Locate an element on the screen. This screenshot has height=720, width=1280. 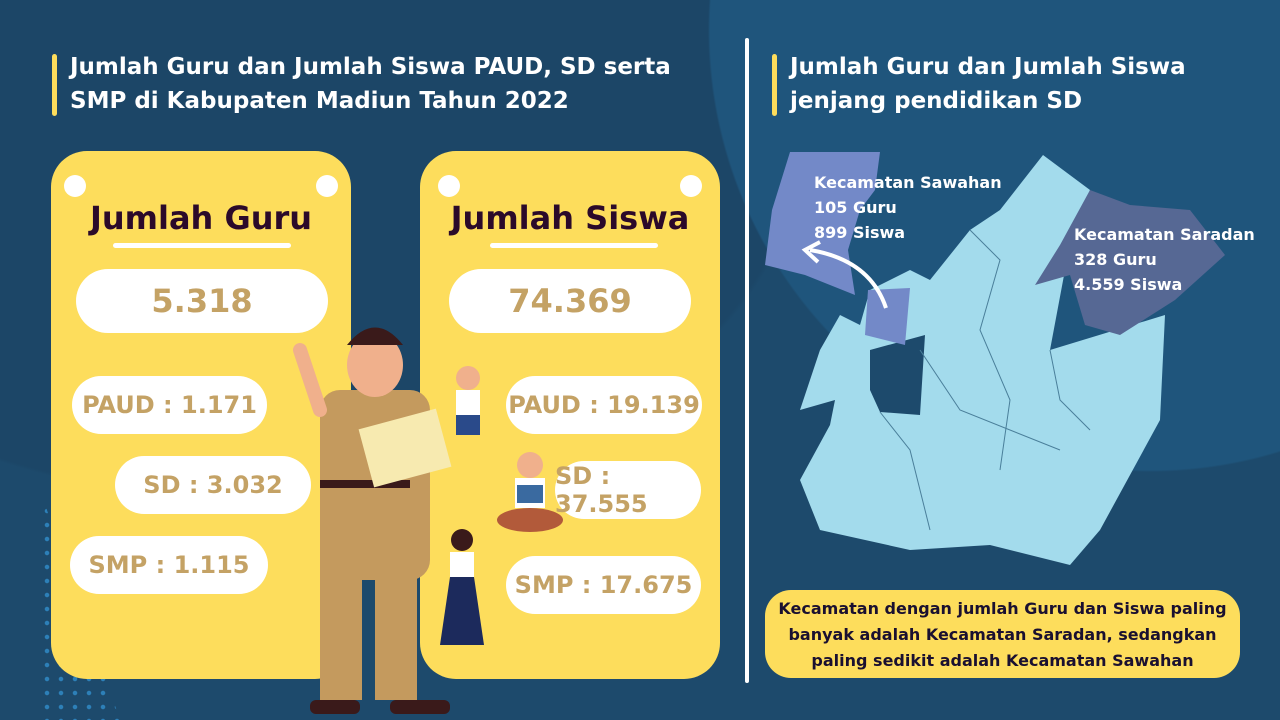
guru-total: 5.318 is located at coordinates (202, 301).